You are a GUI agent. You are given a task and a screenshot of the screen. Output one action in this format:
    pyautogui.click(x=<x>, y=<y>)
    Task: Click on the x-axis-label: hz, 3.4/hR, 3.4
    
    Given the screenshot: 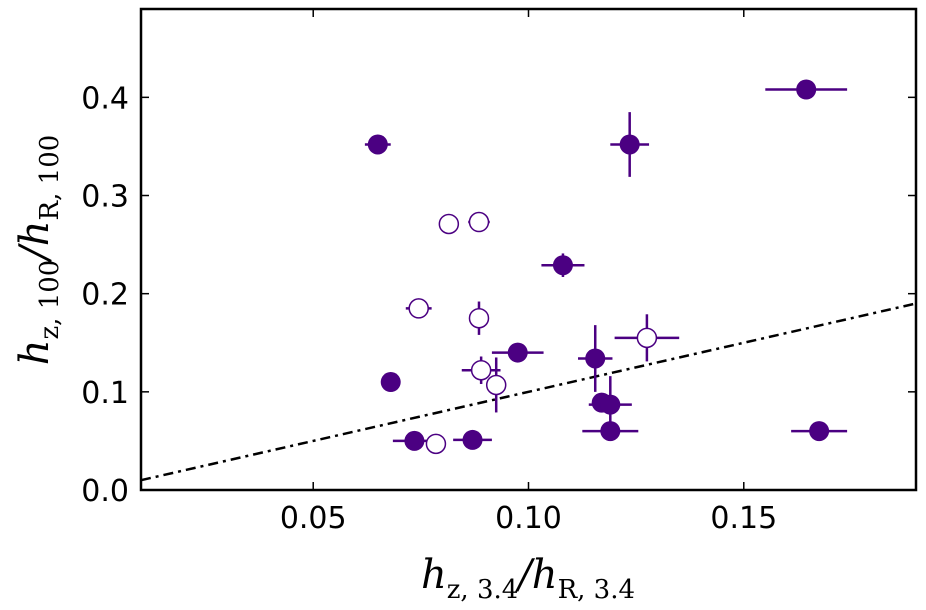 What is the action you would take?
    pyautogui.click(x=528, y=578)
    